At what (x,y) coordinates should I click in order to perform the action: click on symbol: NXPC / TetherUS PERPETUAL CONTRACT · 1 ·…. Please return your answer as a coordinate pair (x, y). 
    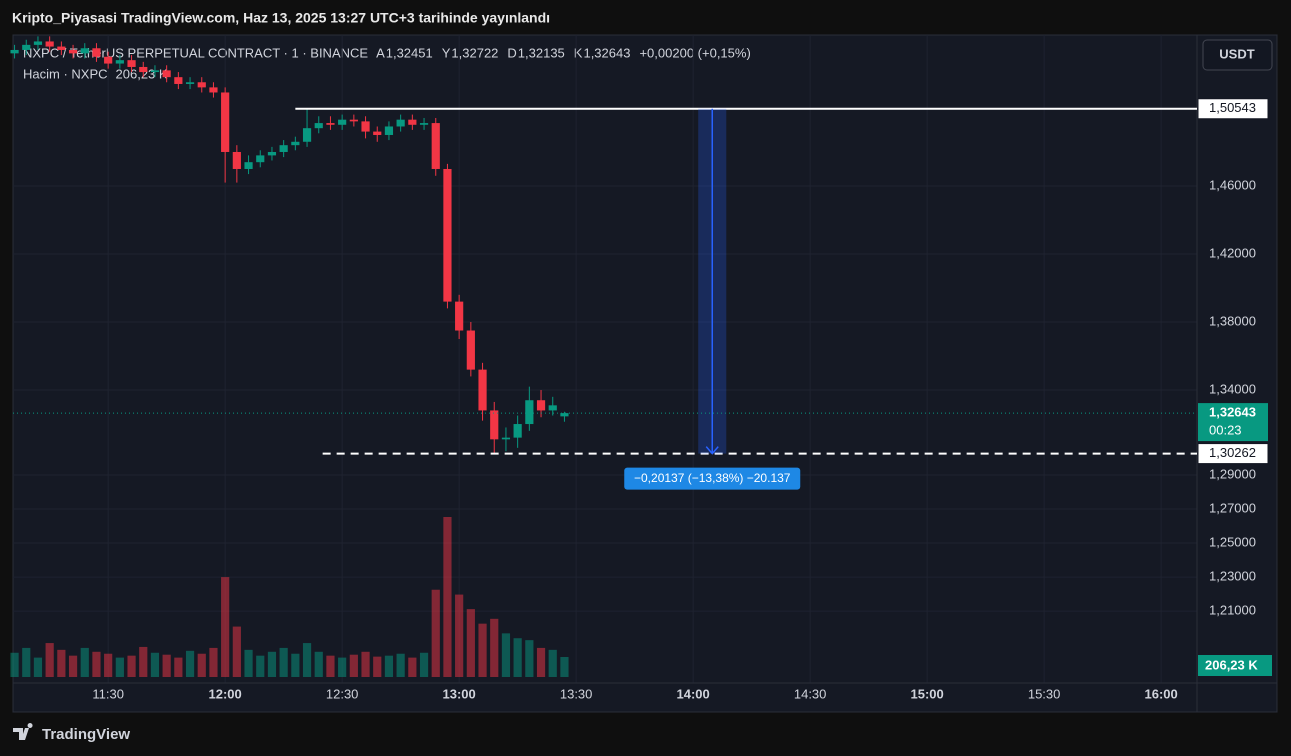
    Looking at the image, I should click on (195, 52).